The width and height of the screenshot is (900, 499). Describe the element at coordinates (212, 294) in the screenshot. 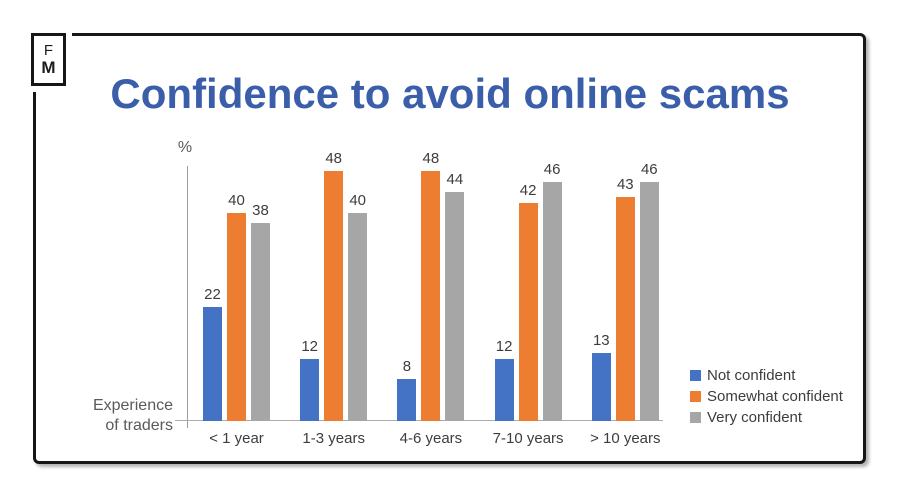

I see `bar-value-label: 22` at that location.